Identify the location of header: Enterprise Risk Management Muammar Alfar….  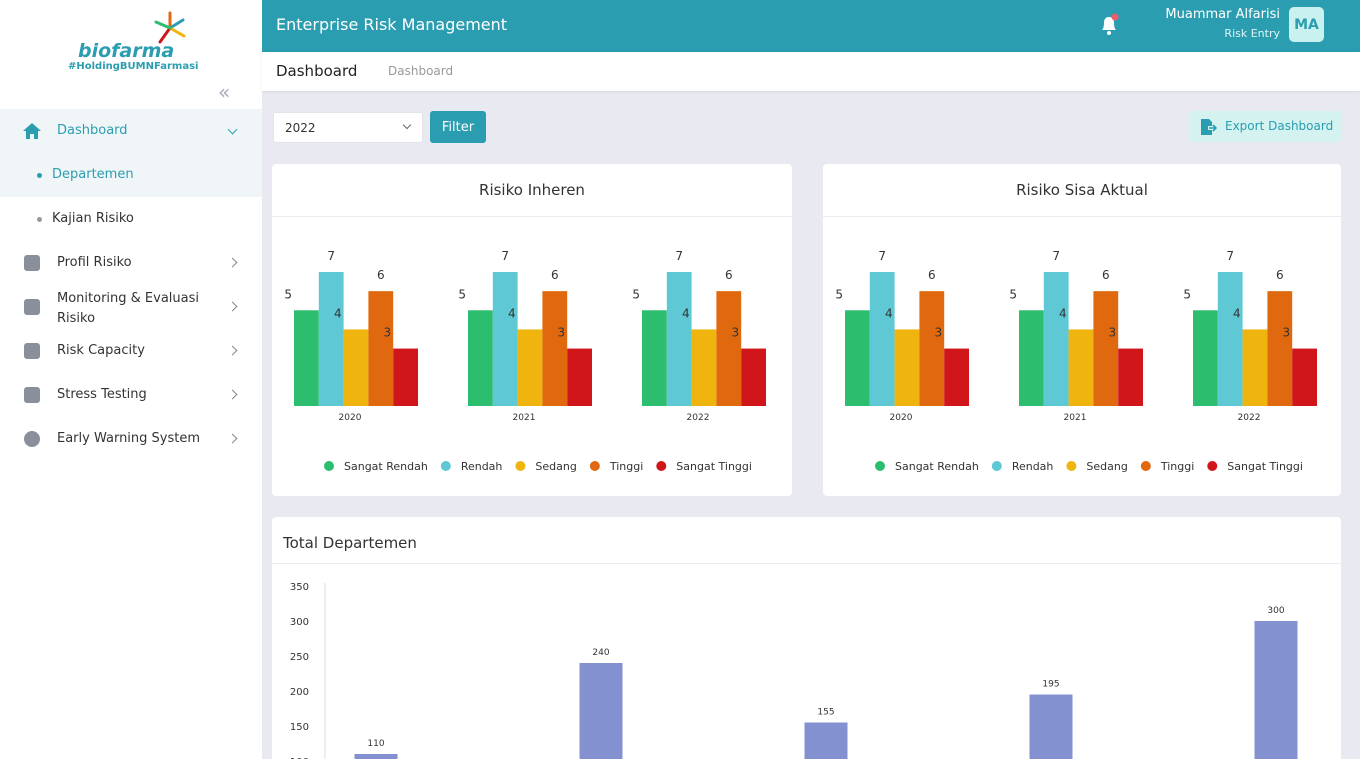
(811, 26).